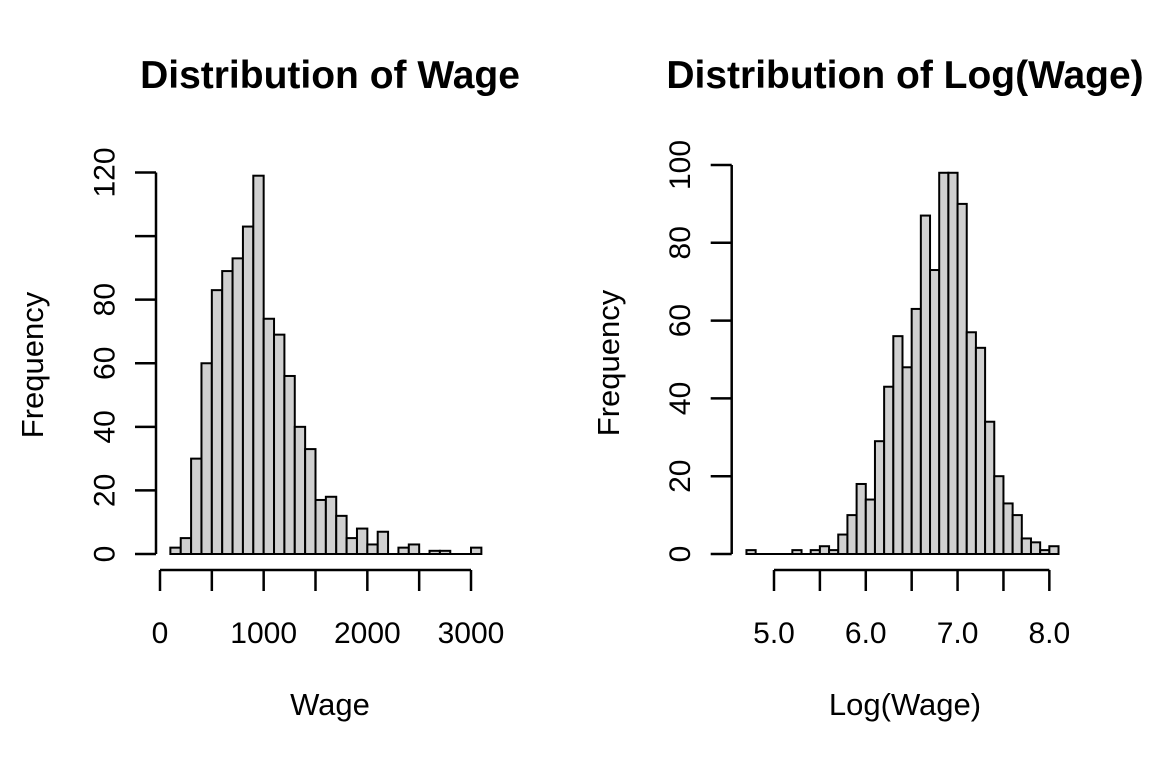 The width and height of the screenshot is (1152, 768). Describe the element at coordinates (680, 165) in the screenshot. I see `y-axis-tick-label: 100` at that location.